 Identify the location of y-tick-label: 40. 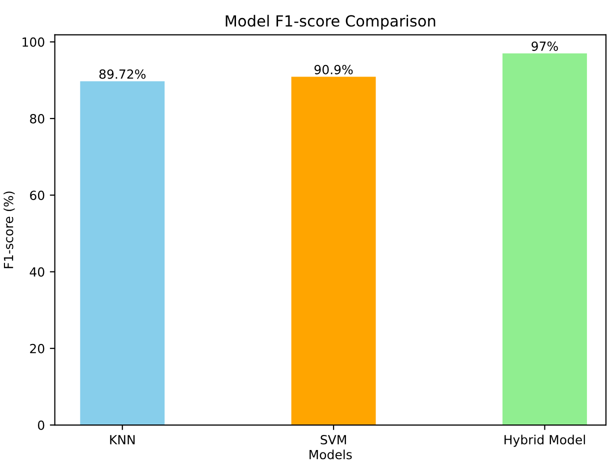
(37, 272).